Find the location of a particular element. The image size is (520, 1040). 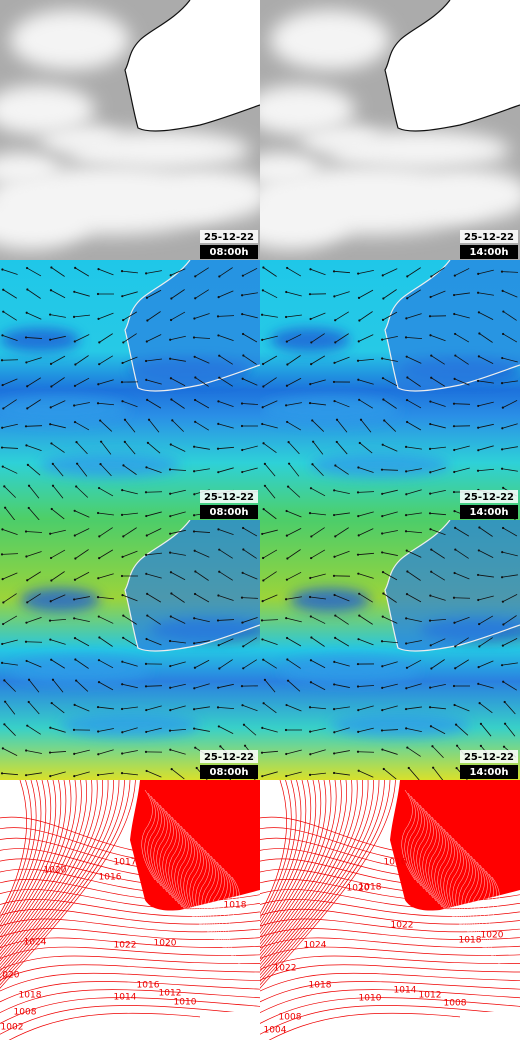

date-label: 25-12-22 is located at coordinates (489, 757).